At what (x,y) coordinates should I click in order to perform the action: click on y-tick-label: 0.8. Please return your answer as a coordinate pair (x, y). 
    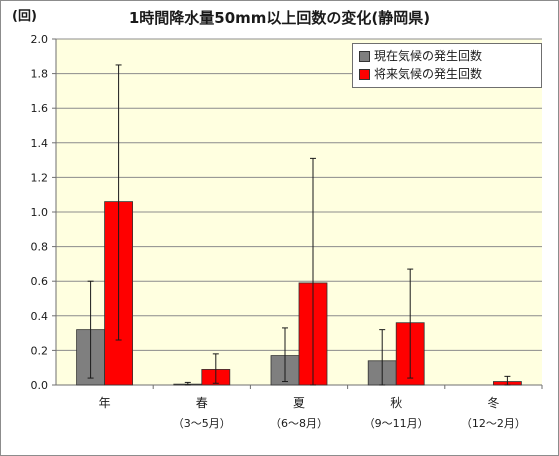
    Looking at the image, I should click on (40, 247).